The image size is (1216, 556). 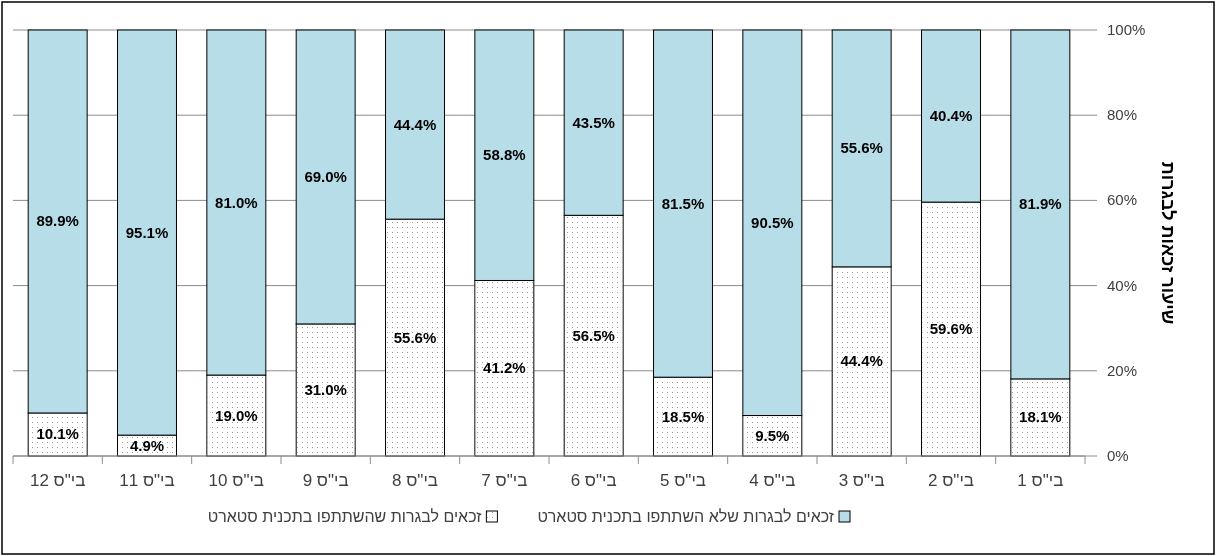 I want to click on data-label: 56.5%, so click(x=593, y=335).